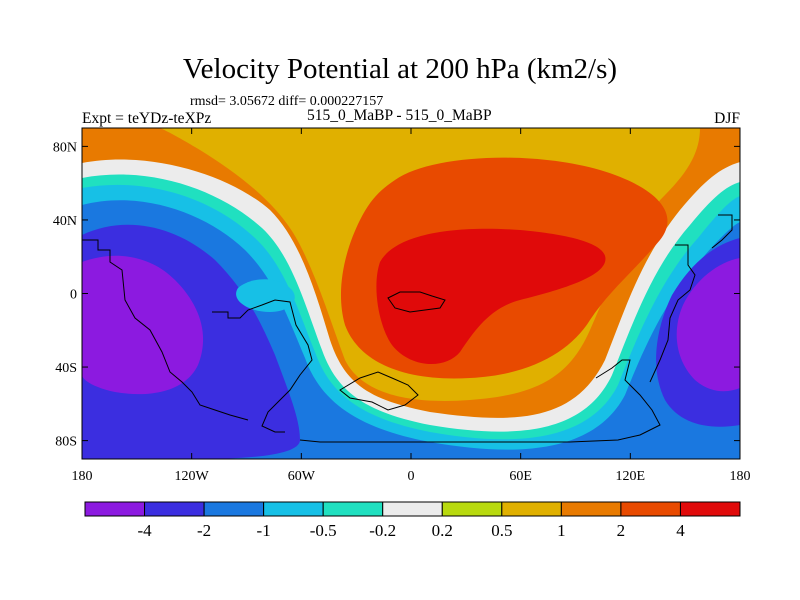 This screenshot has width=800, height=600. What do you see at coordinates (442, 530) in the screenshot?
I see `colorbar-label: 0.2` at bounding box center [442, 530].